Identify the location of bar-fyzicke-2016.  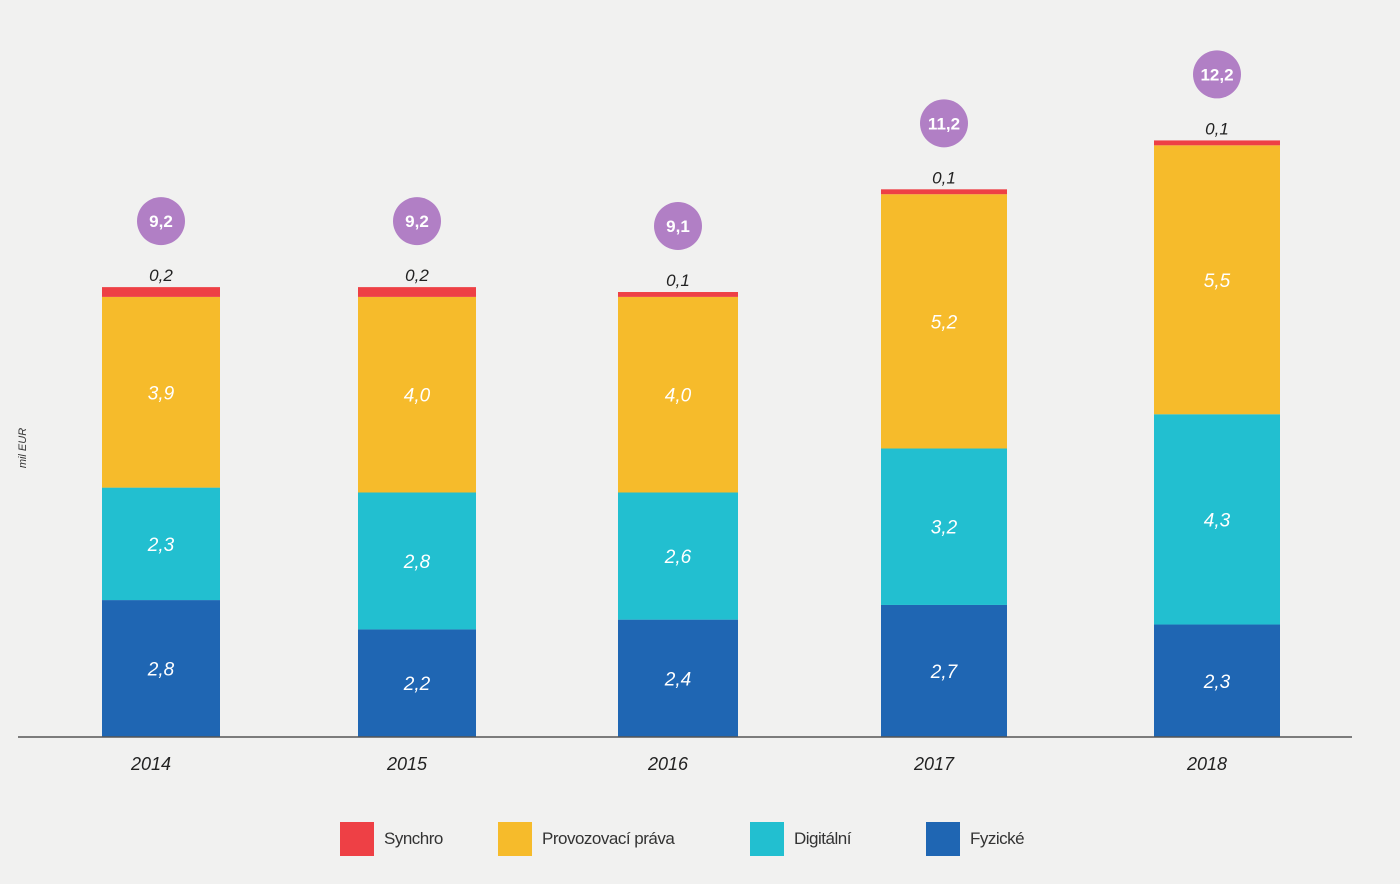
(678, 678).